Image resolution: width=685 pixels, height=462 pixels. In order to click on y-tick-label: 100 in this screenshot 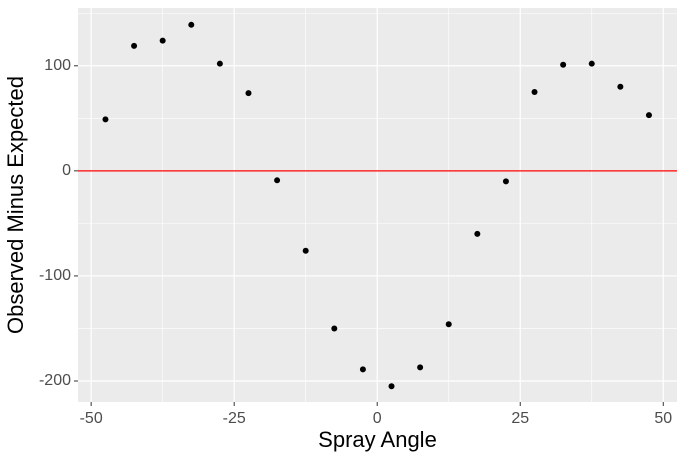, I will do `click(57, 65)`.